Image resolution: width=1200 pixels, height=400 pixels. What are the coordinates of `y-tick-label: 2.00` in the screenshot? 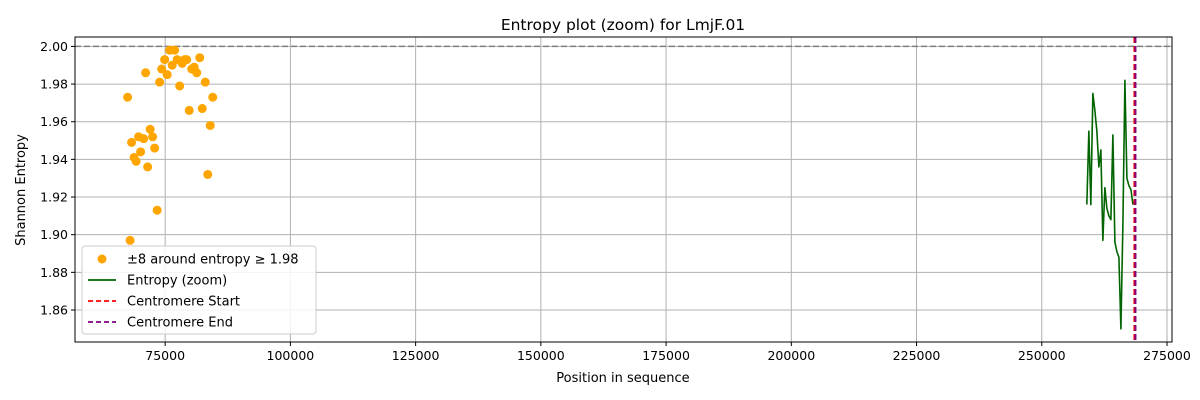 It's located at (54, 46).